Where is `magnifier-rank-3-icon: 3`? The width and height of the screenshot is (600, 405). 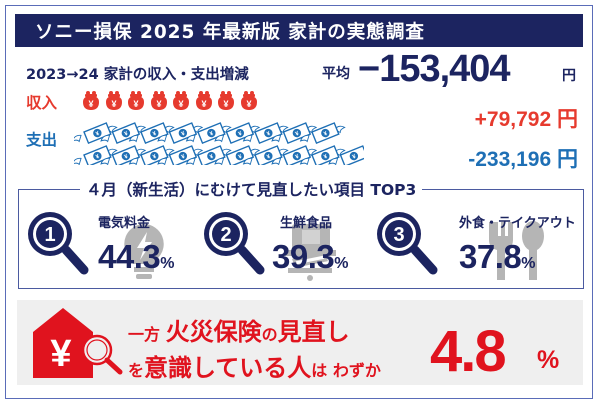
magnifier-rank-3-icon: 3 is located at coordinates (407, 243).